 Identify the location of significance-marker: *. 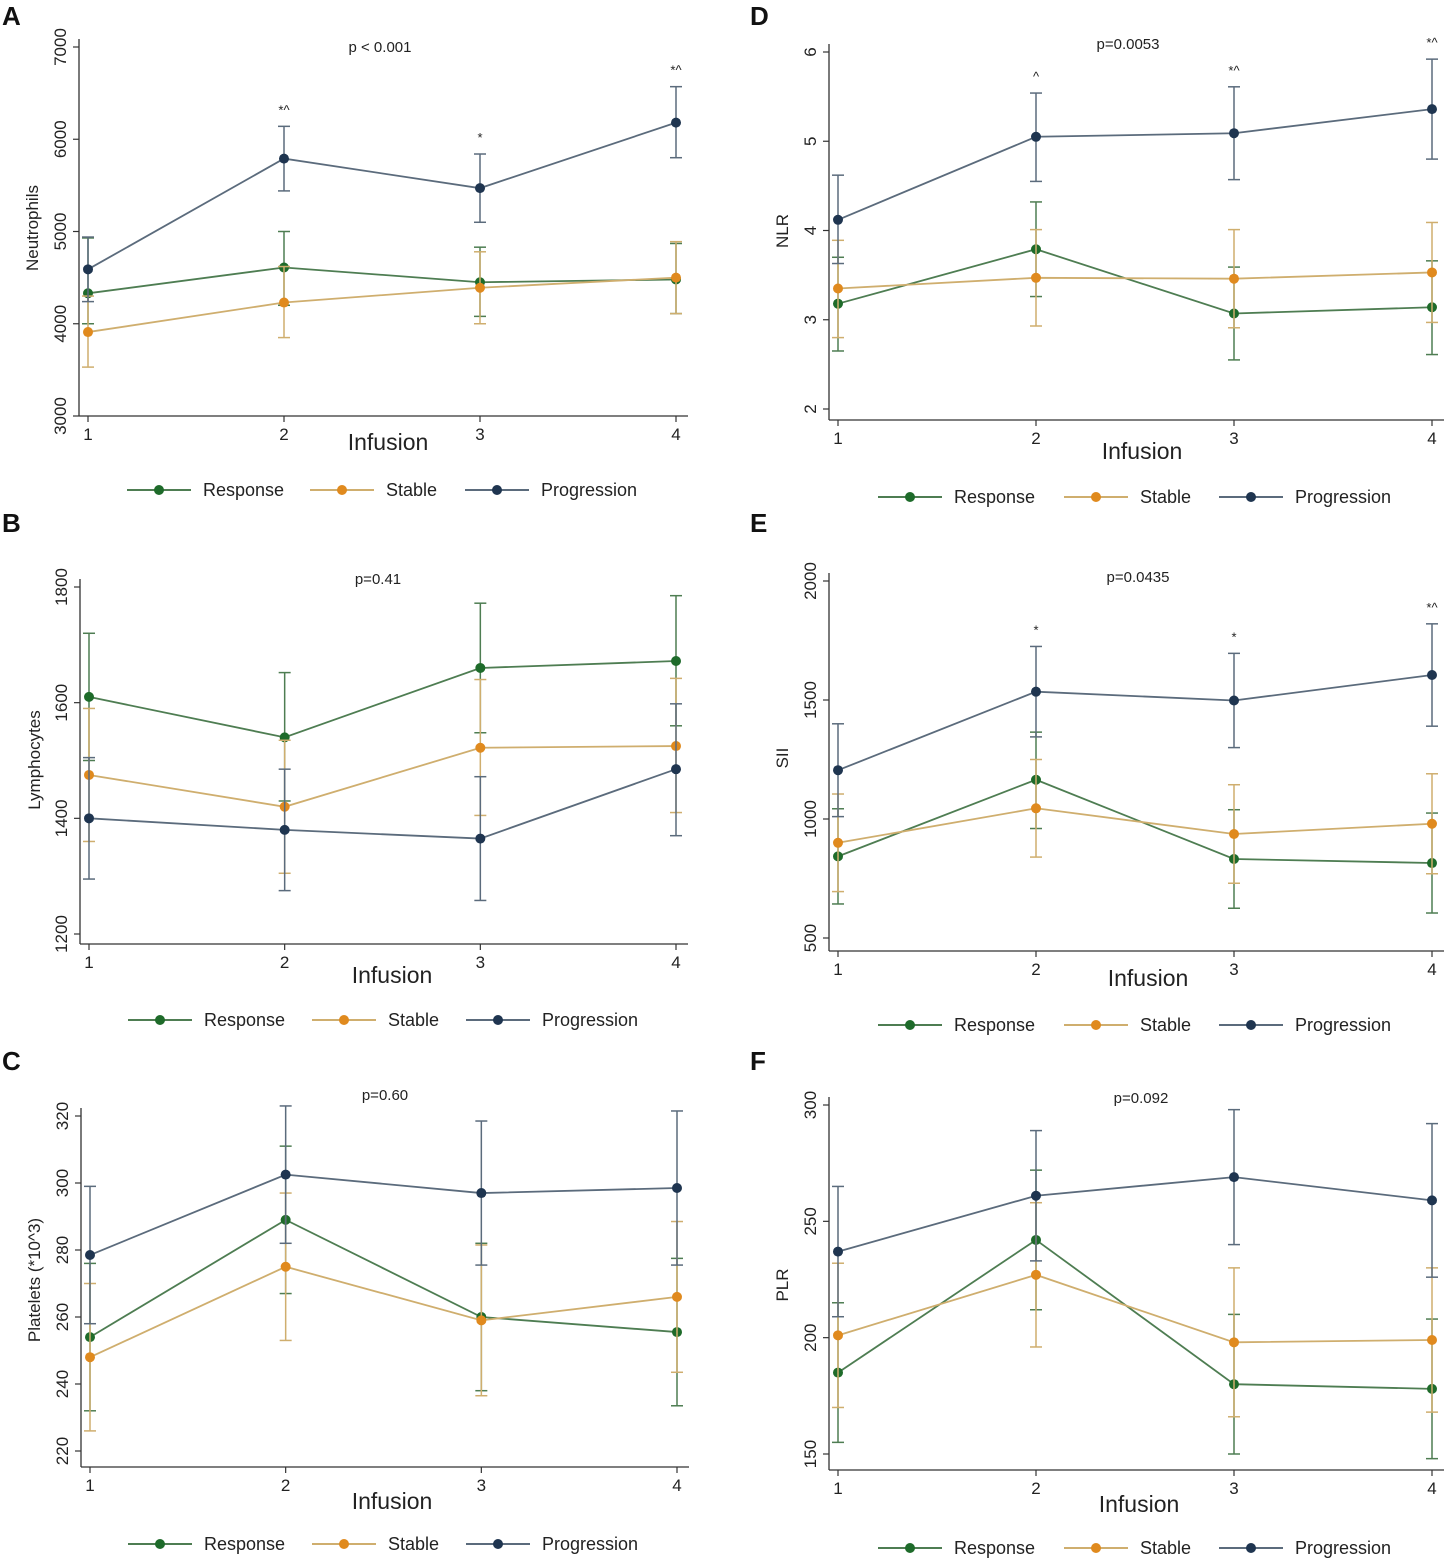
(479, 137).